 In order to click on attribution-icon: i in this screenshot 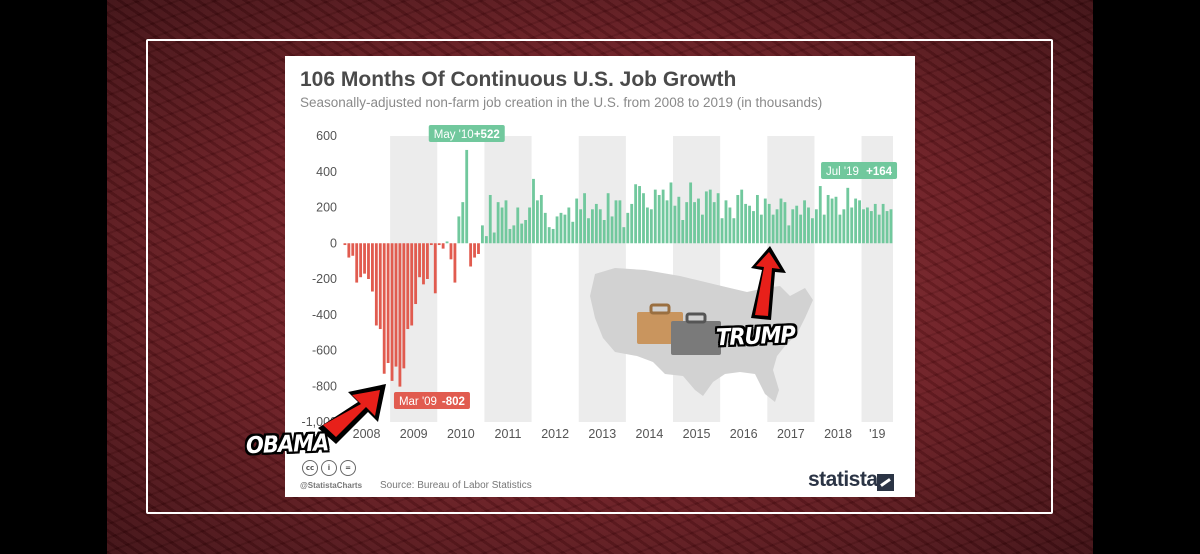, I will do `click(329, 468)`.